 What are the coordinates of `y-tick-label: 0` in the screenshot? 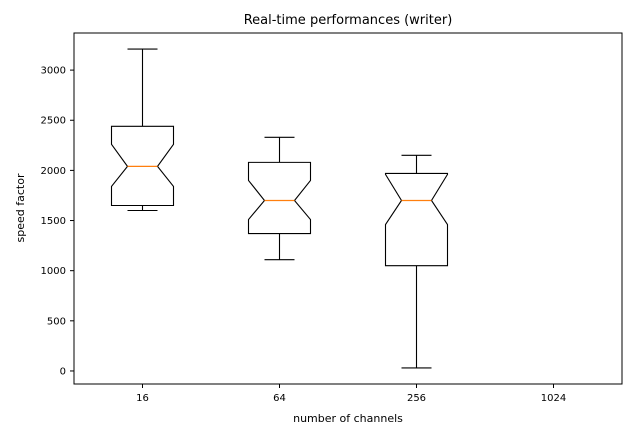 It's located at (63, 371).